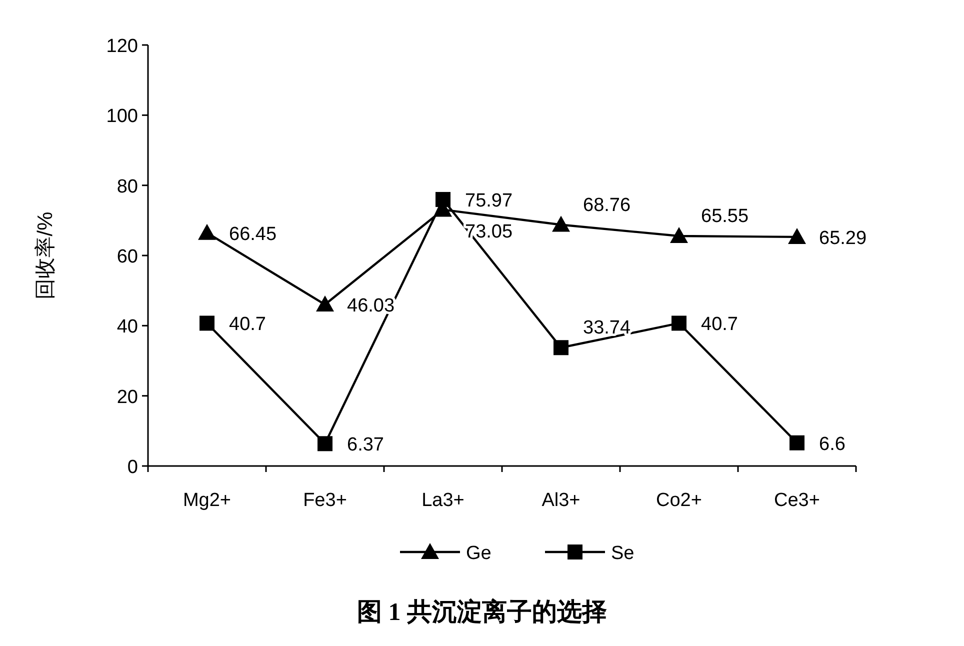 This screenshot has height=646, width=964. Describe the element at coordinates (607, 205) in the screenshot. I see `data-label: 68.76` at that location.